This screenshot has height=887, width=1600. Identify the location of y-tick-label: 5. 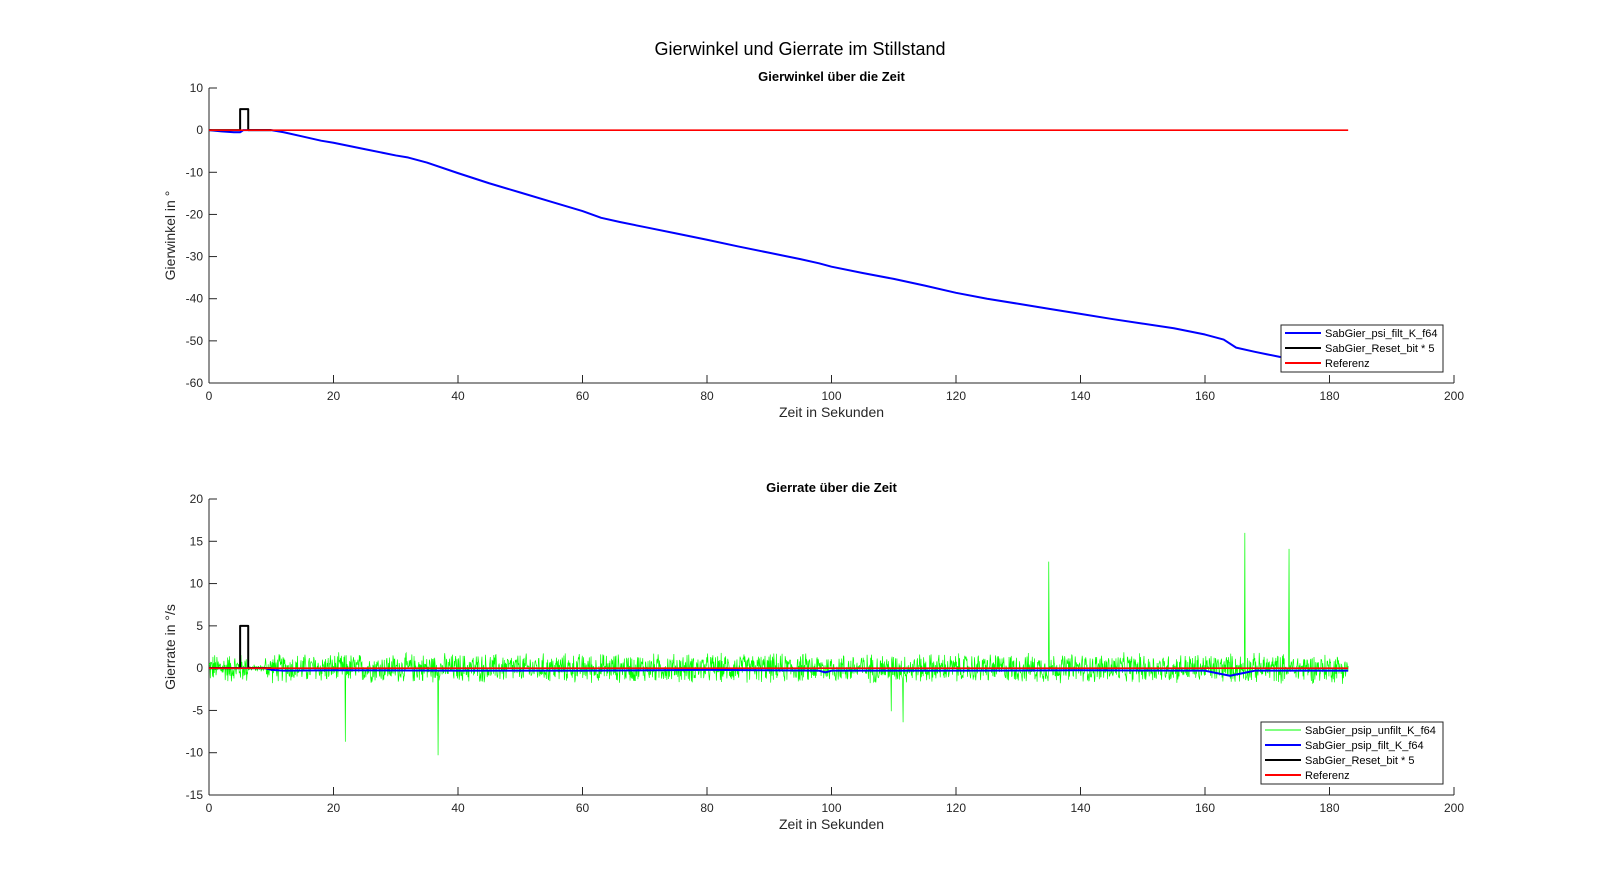
(199, 626).